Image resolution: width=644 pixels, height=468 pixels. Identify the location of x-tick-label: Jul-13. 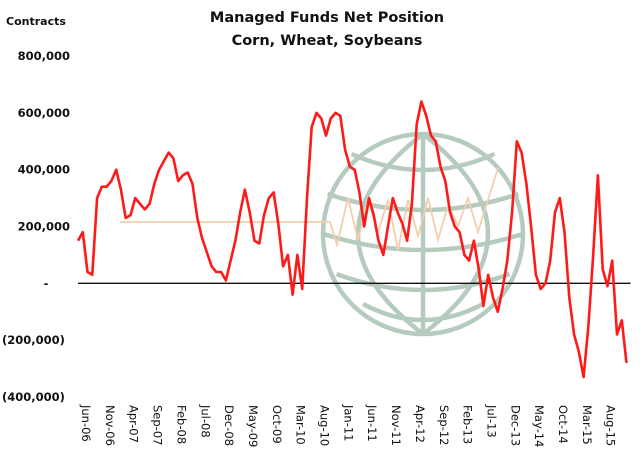
(491, 421).